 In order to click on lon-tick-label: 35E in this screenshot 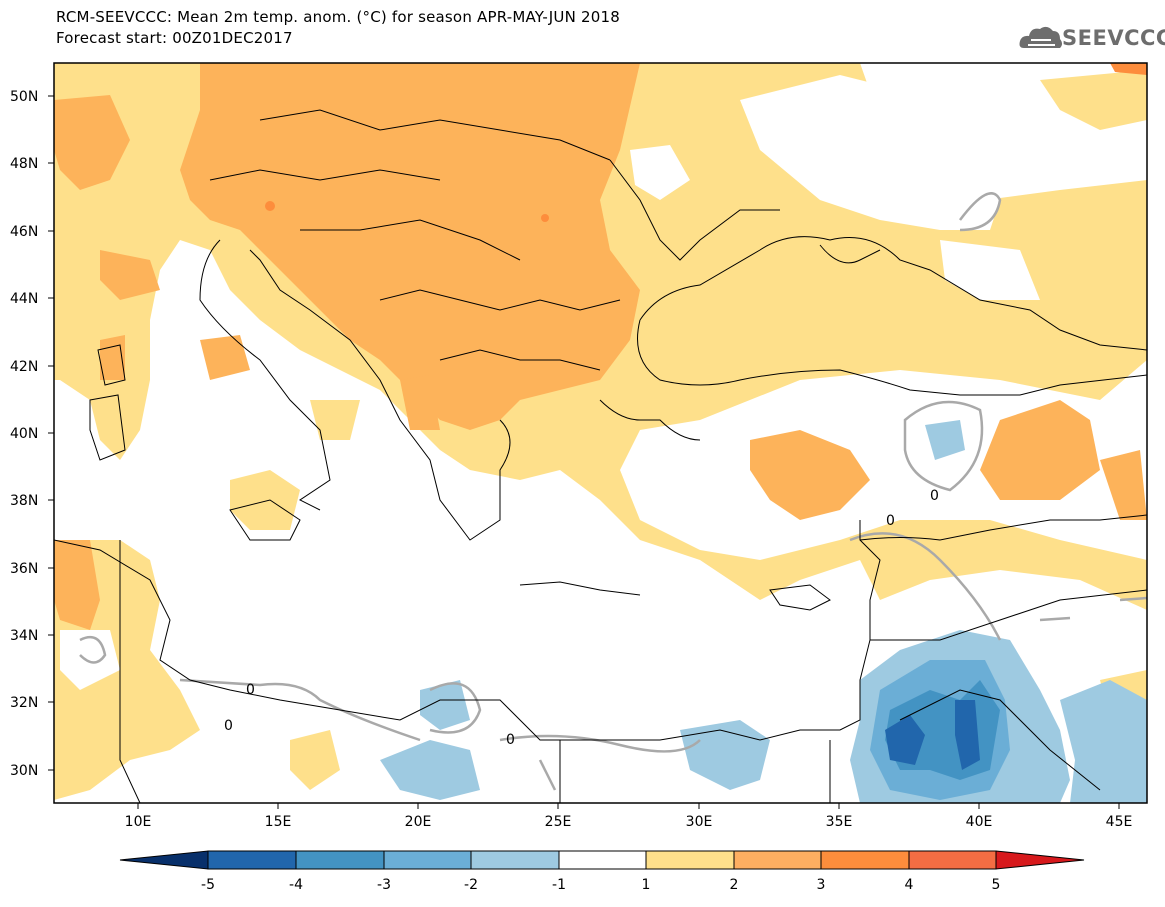, I will do `click(839, 822)`.